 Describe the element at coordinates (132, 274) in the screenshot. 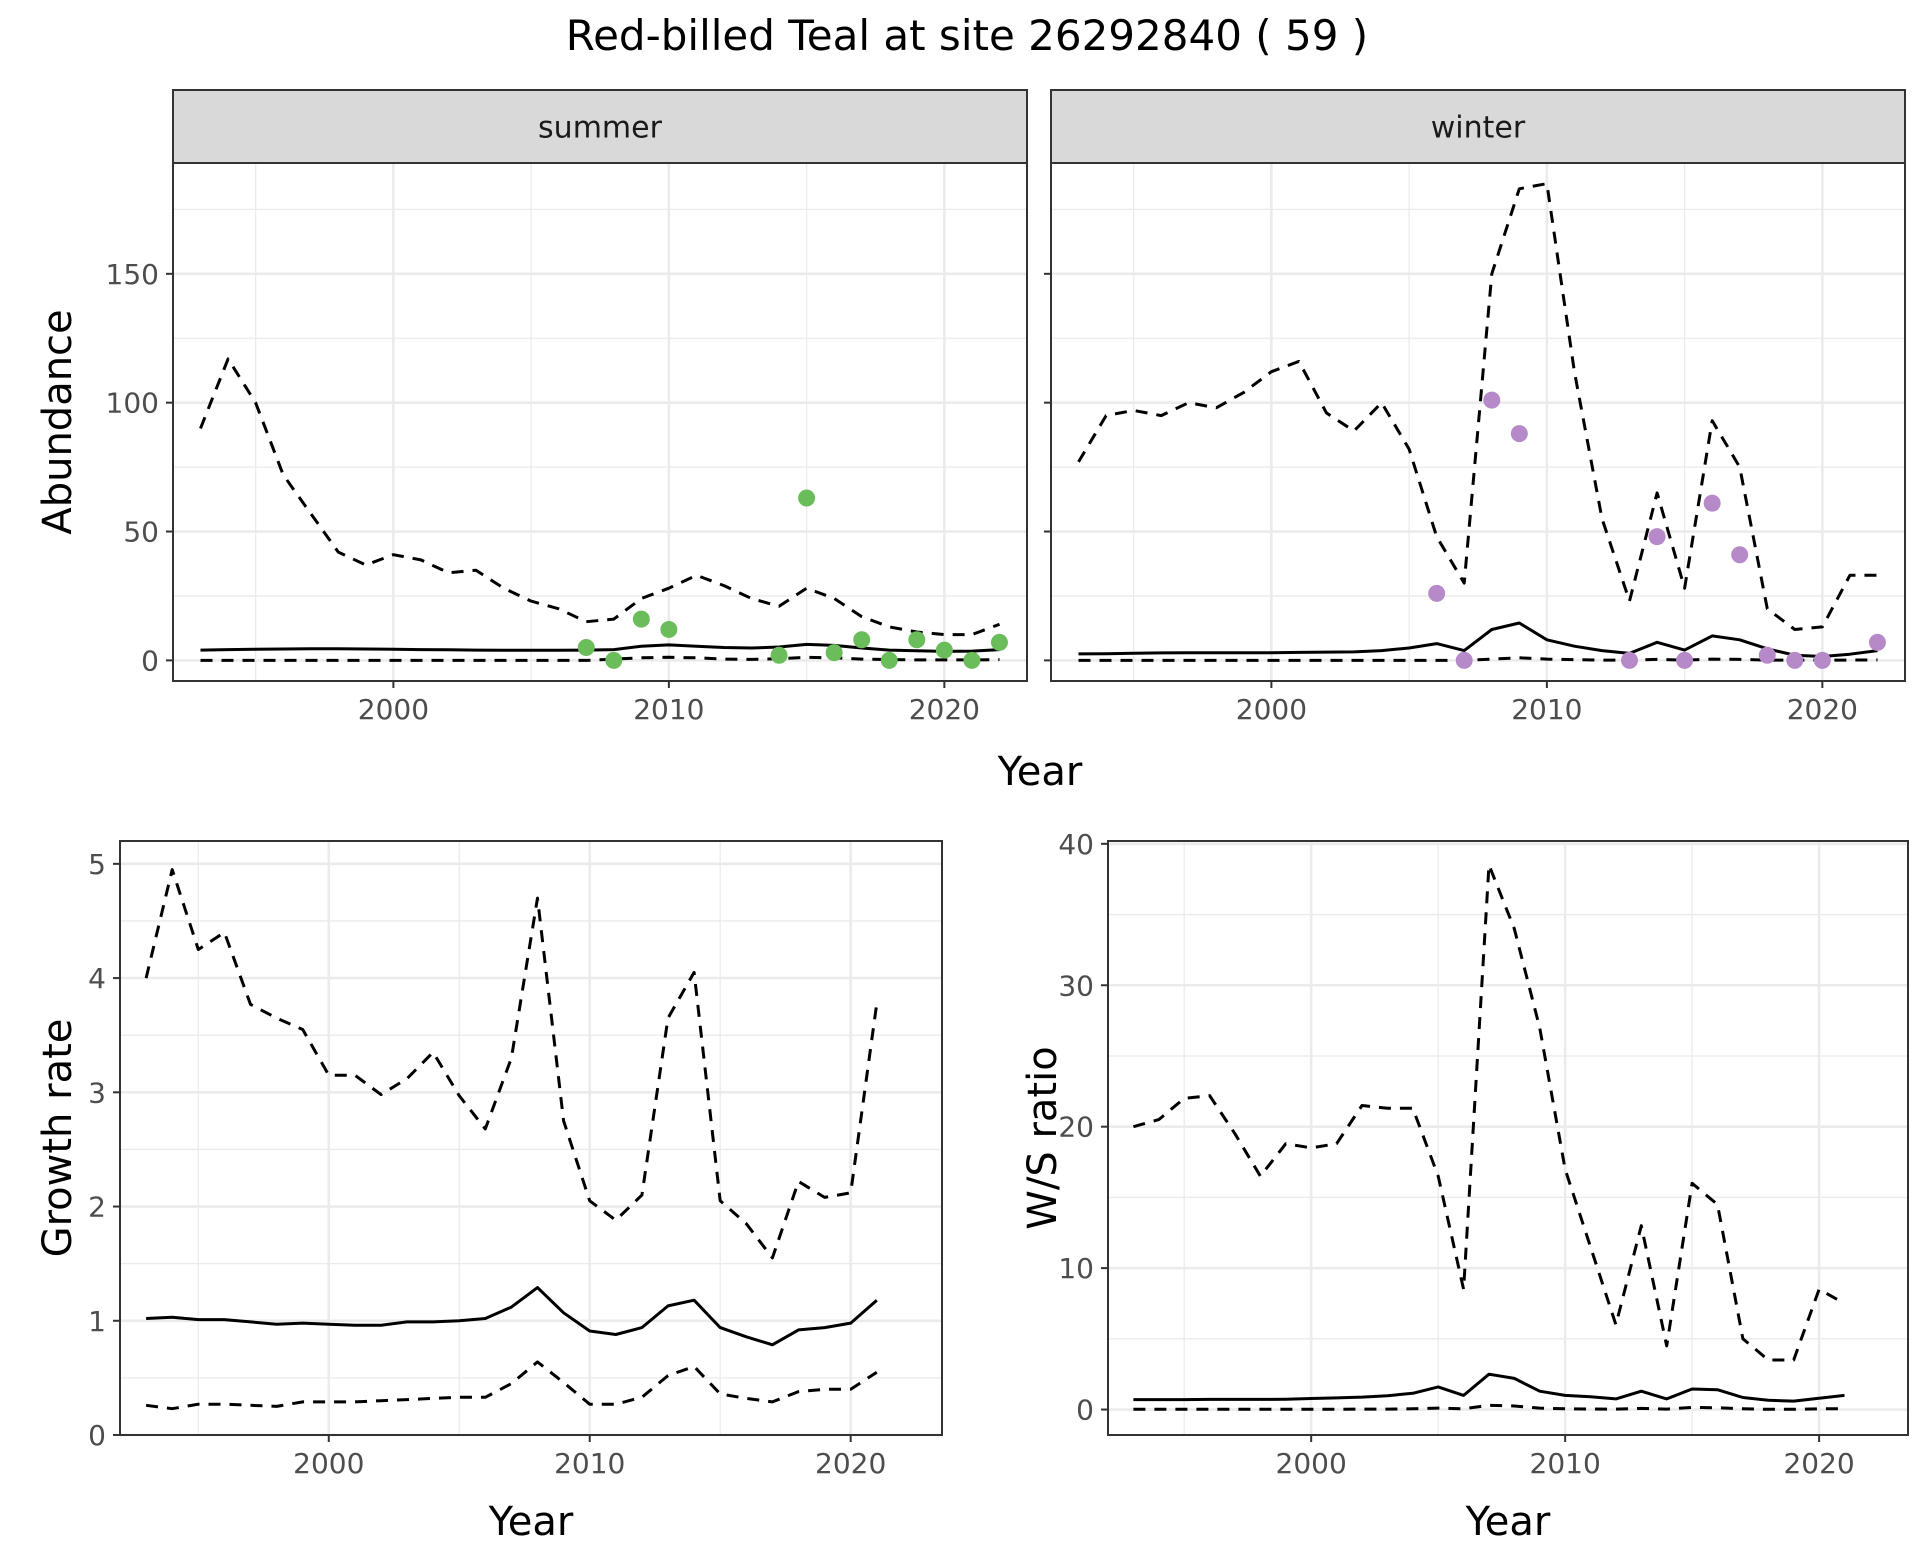

I see `y-tick-label: 150` at that location.